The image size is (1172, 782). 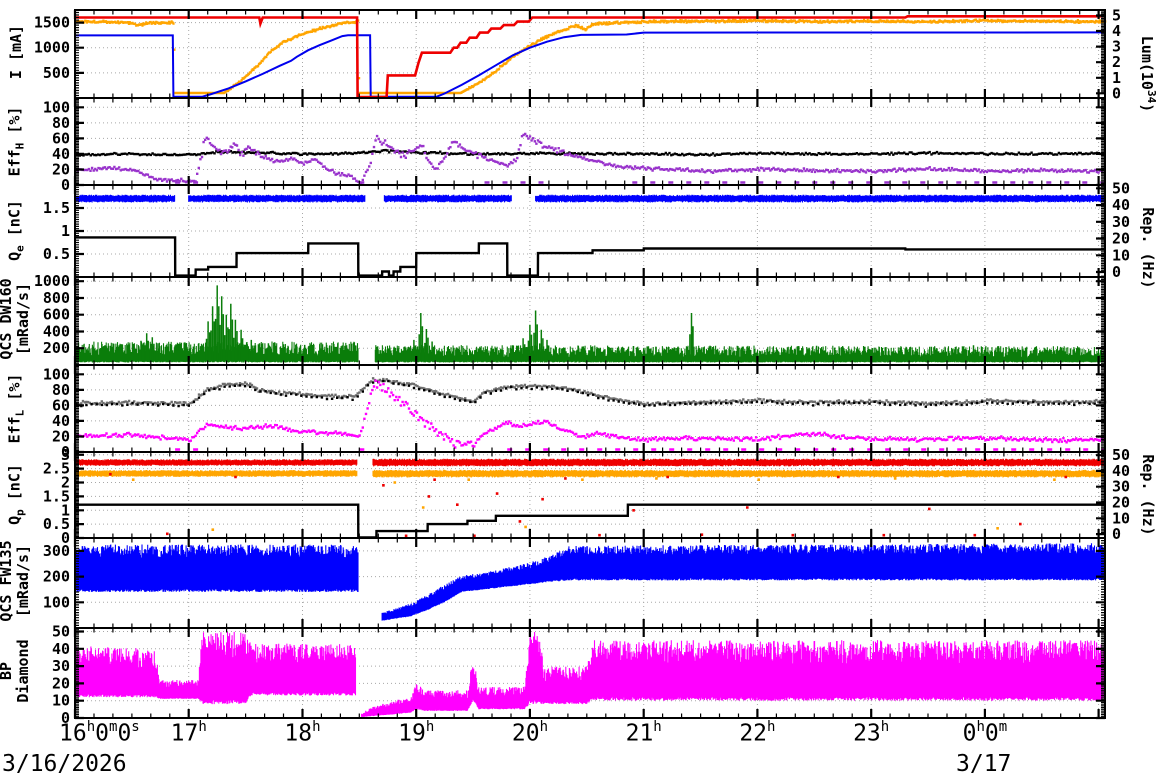 I want to click on gridlines-qcs_dw, so click(x=590, y=321).